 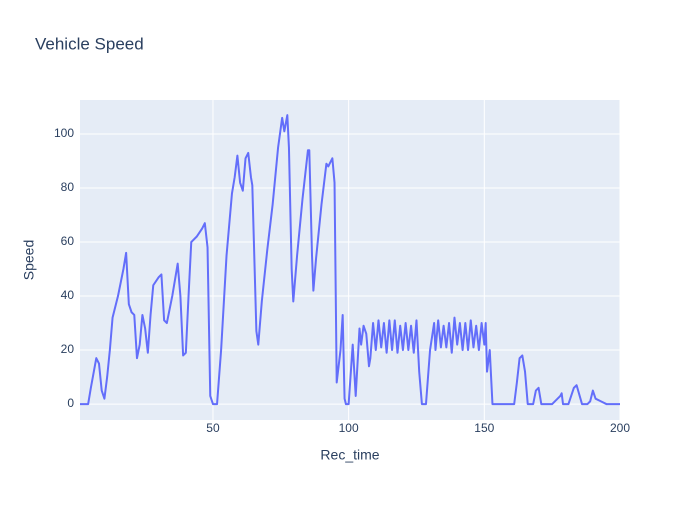 What do you see at coordinates (484, 428) in the screenshot?
I see `x-tick-label: 150` at bounding box center [484, 428].